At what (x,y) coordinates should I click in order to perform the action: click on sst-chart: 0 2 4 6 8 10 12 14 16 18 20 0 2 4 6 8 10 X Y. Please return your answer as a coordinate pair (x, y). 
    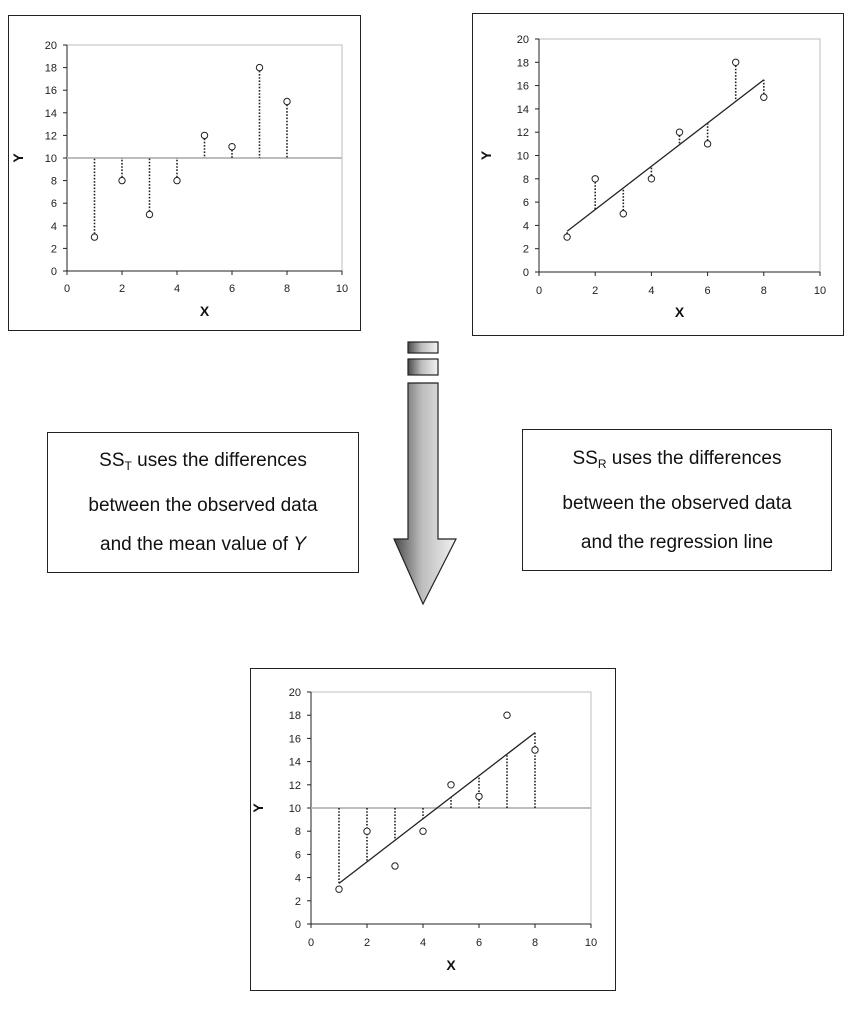
    Looking at the image, I should click on (179, 179).